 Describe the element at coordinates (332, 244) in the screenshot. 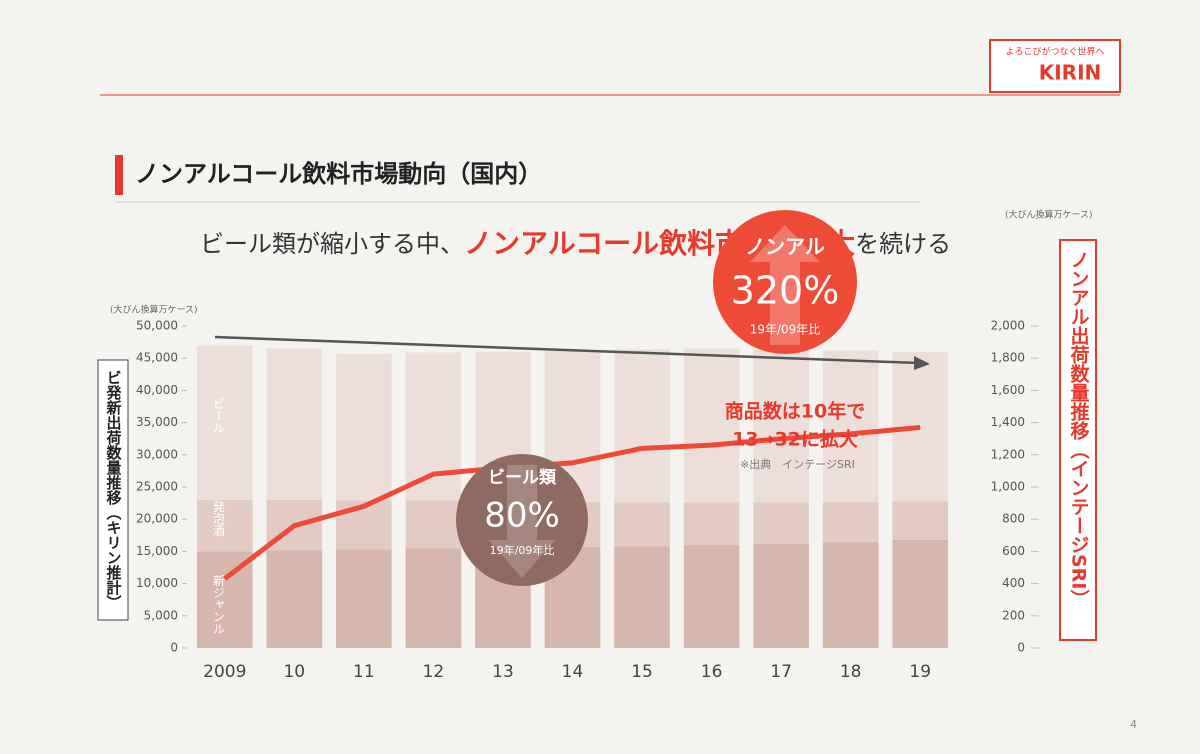

I see `subtitle-part: ビール類が縮小する中、` at that location.